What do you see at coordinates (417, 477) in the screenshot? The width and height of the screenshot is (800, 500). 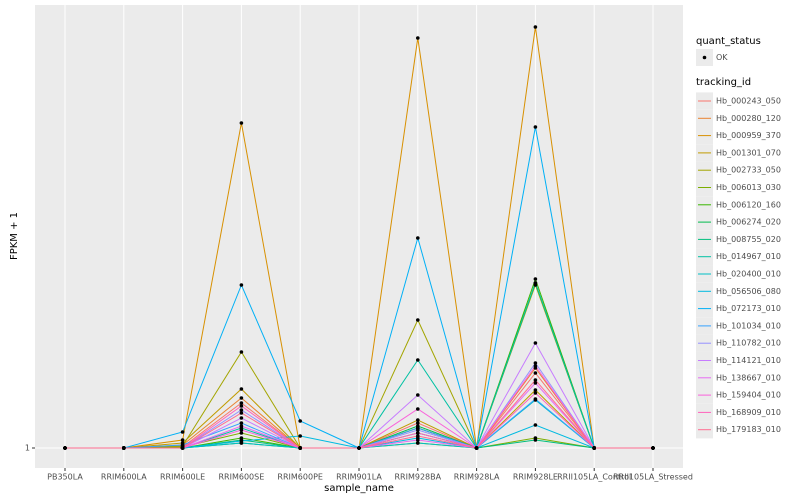 I see `x-tick-label: RRIM928BA` at bounding box center [417, 477].